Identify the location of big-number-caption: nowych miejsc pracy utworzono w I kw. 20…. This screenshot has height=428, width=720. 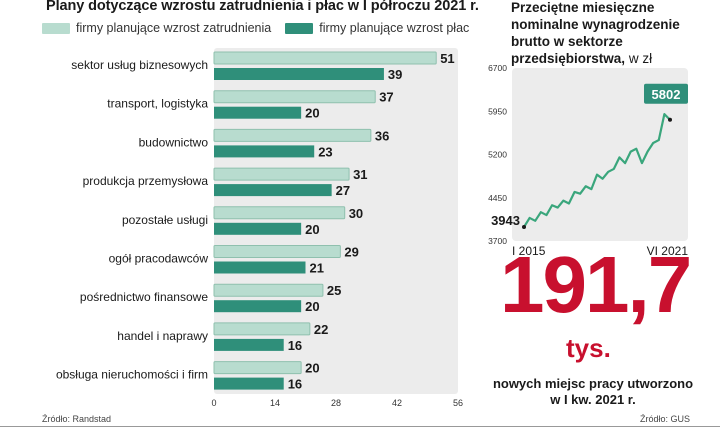
(593, 391).